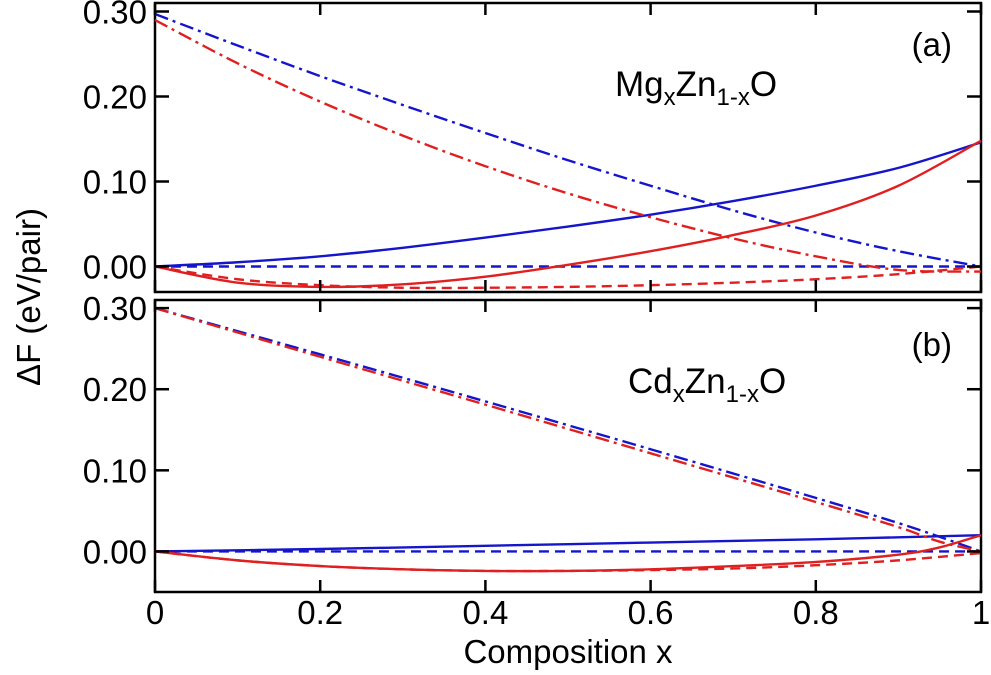 The width and height of the screenshot is (991, 675). Describe the element at coordinates (28, 297) in the screenshot. I see `y-axis-title: ΔF (eV/pair)` at that location.